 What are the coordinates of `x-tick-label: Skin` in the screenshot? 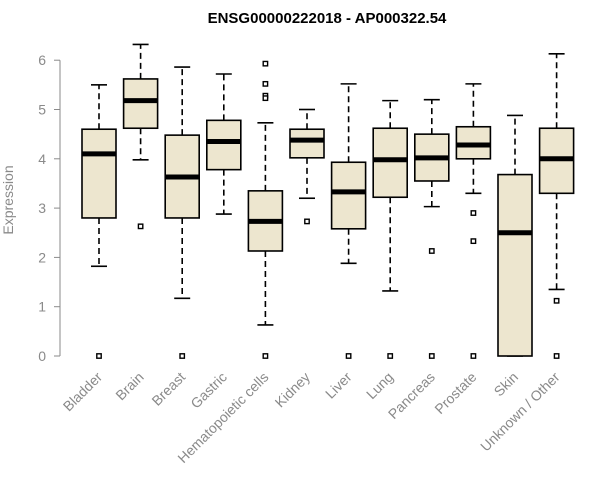 It's located at (506, 384).